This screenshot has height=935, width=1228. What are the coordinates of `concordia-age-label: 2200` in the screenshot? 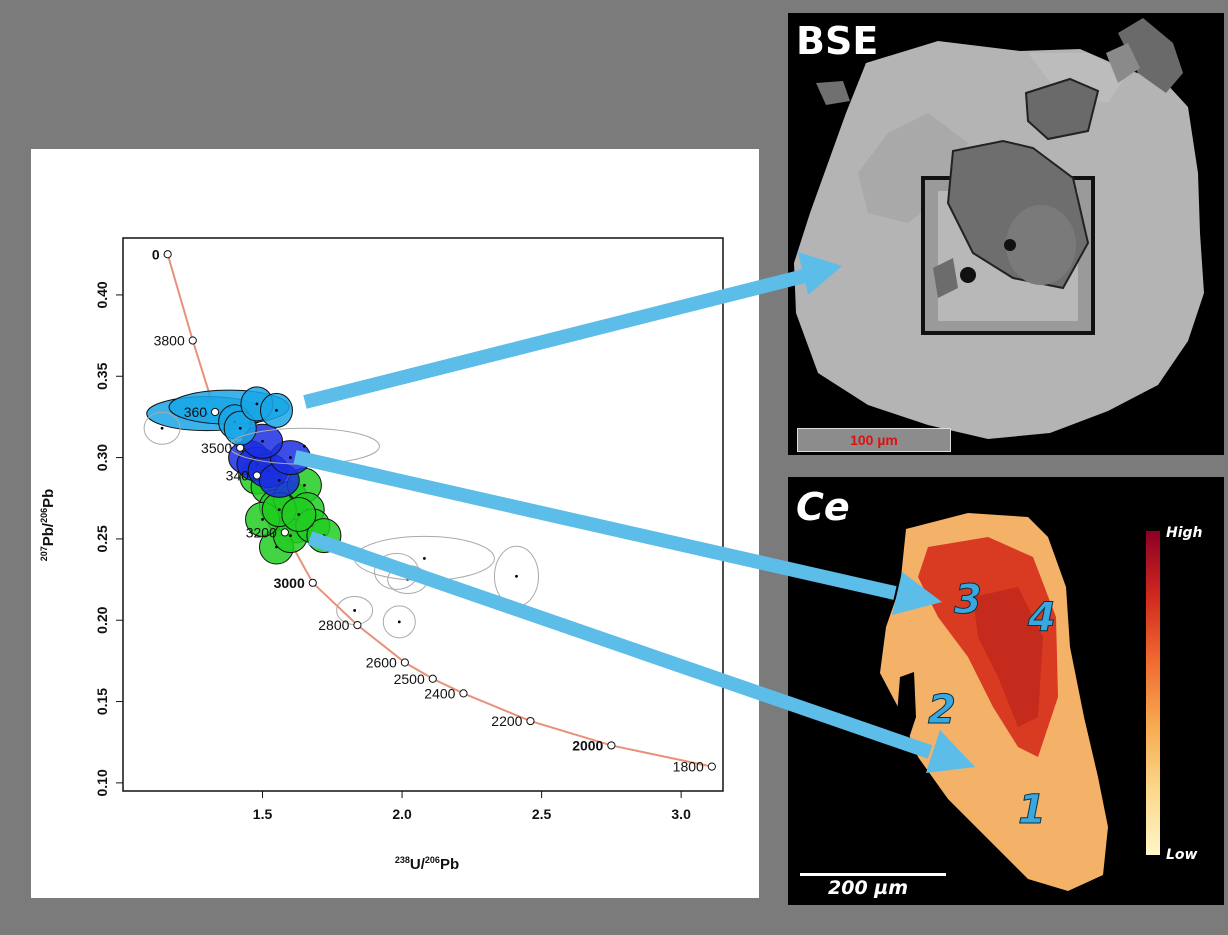 It's located at (506, 721).